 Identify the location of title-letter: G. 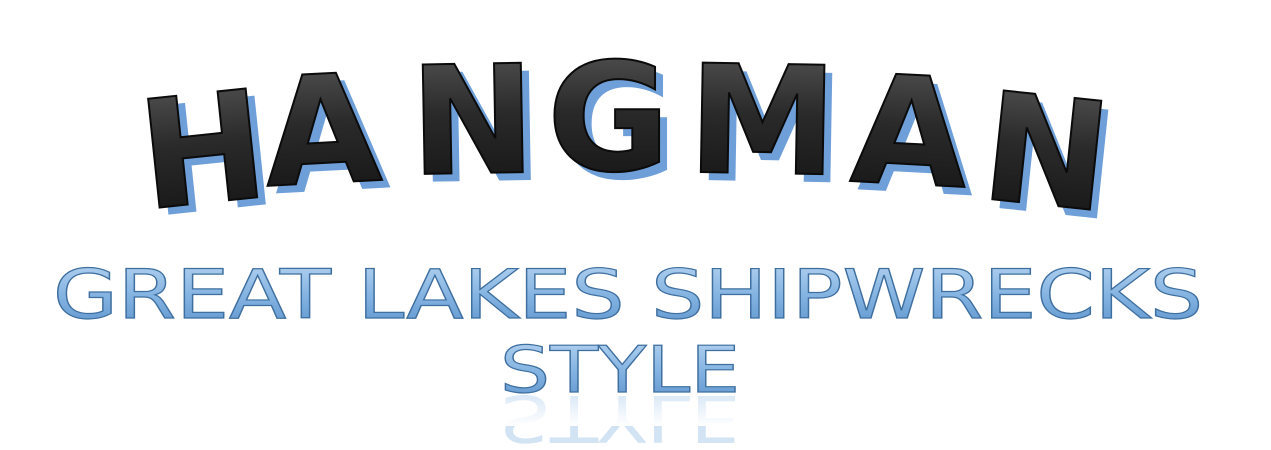
(608, 119).